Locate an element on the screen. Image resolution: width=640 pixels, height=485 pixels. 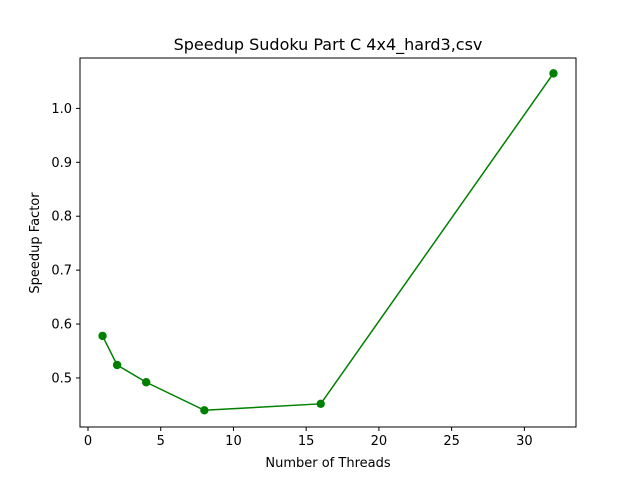
x-axis-label: Number of Threads is located at coordinates (327, 463).